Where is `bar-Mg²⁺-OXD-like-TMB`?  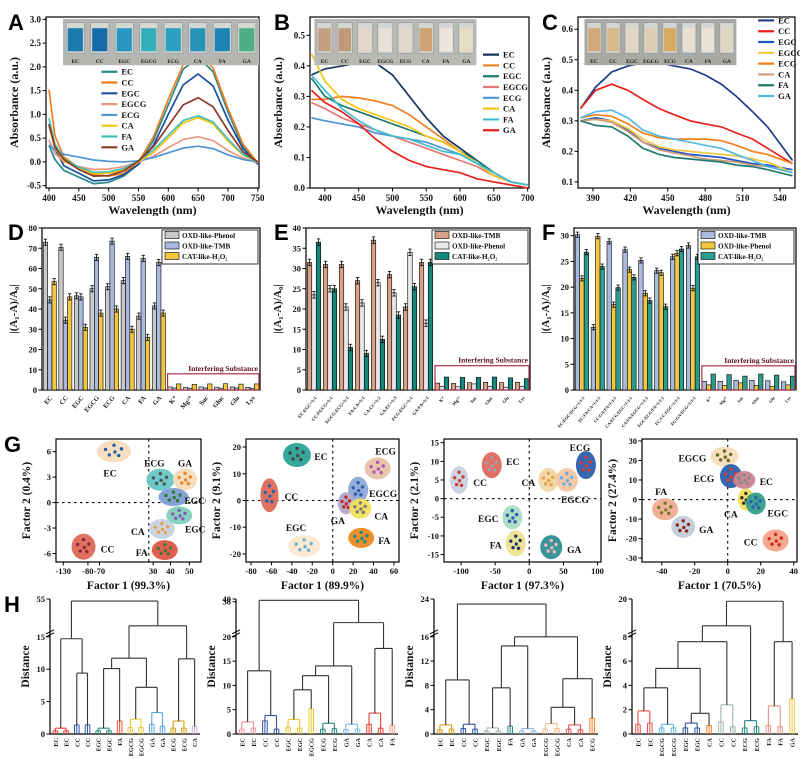
bar-Mg²⁺-OXD-like-TMB is located at coordinates (453, 387).